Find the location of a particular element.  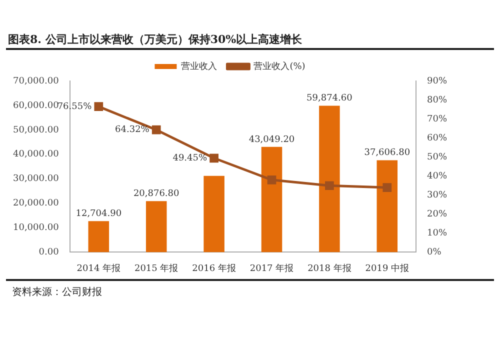

x-tick-label: 2015 年报 is located at coordinates (156, 268).